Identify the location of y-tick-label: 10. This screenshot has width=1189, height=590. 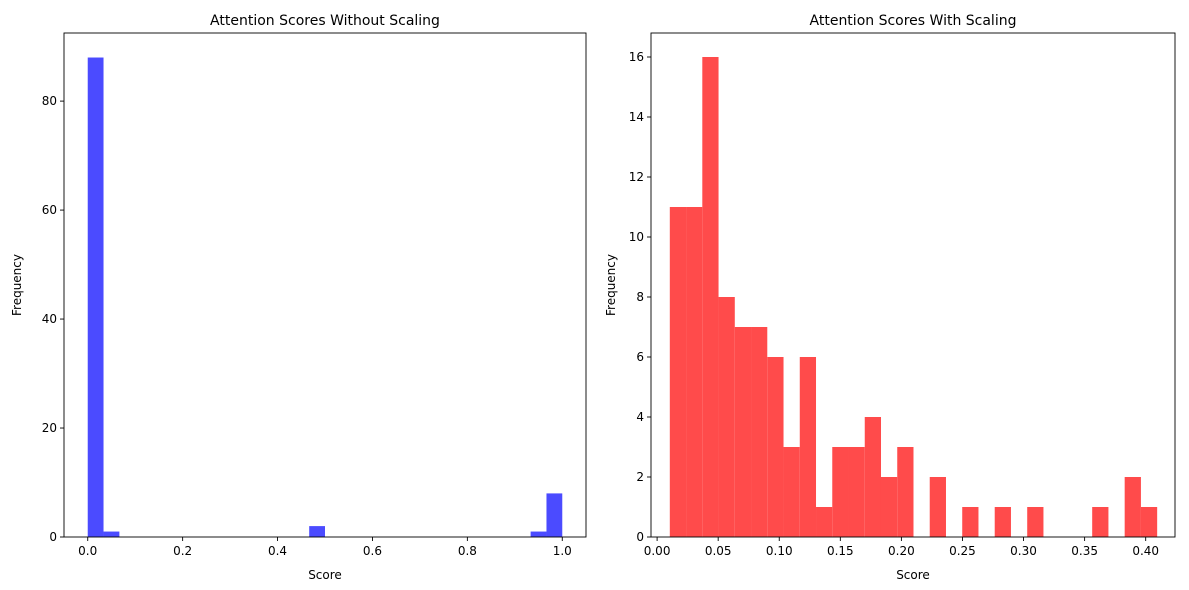
(636, 237).